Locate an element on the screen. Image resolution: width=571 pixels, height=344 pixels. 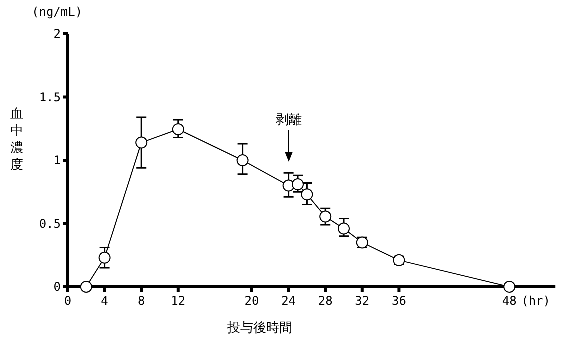
x-tick-label: 24 is located at coordinates (289, 301).